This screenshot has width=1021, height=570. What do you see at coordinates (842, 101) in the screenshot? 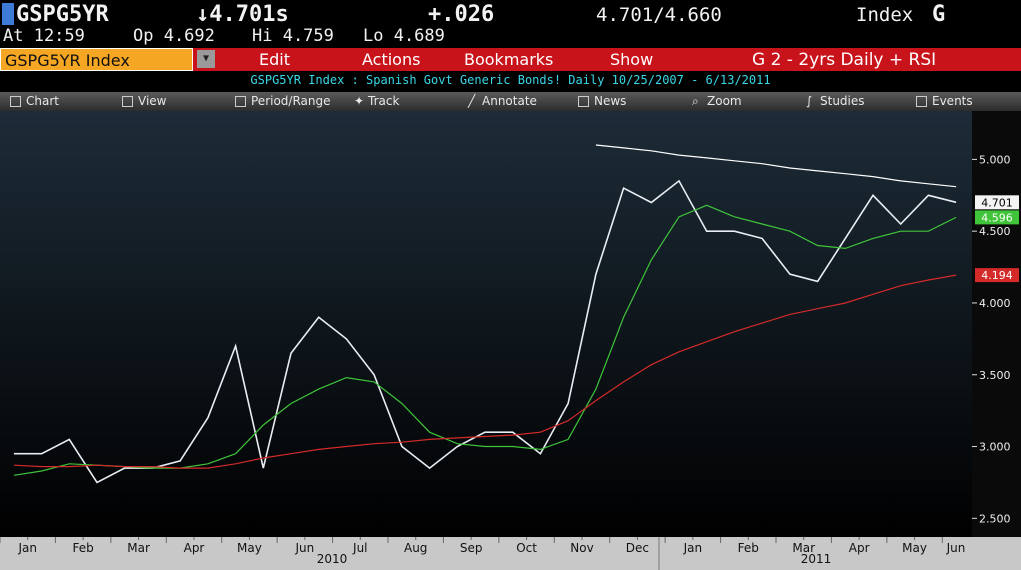
I see `tool: Studies` at bounding box center [842, 101].